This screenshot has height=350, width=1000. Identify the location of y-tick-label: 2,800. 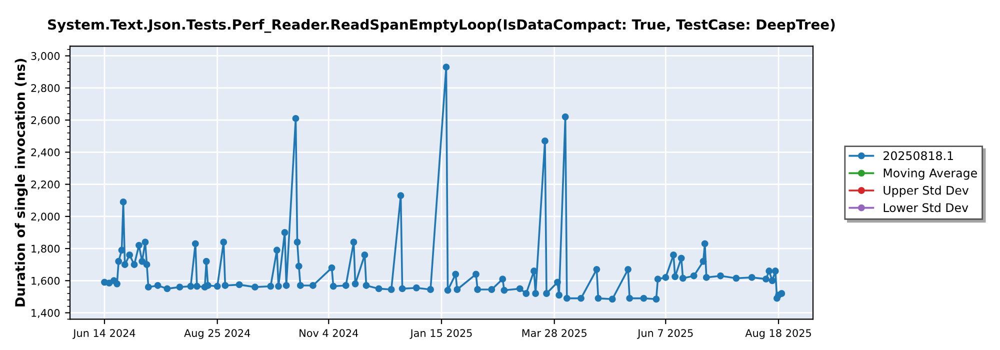
(45, 89).